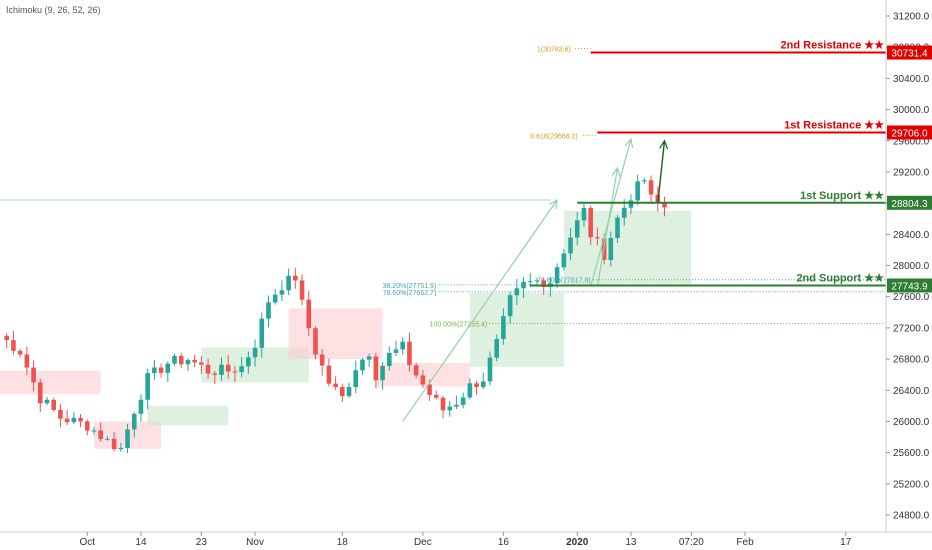 This screenshot has width=932, height=550. What do you see at coordinates (911, 172) in the screenshot?
I see `y-tick-label: 29200.0` at bounding box center [911, 172].